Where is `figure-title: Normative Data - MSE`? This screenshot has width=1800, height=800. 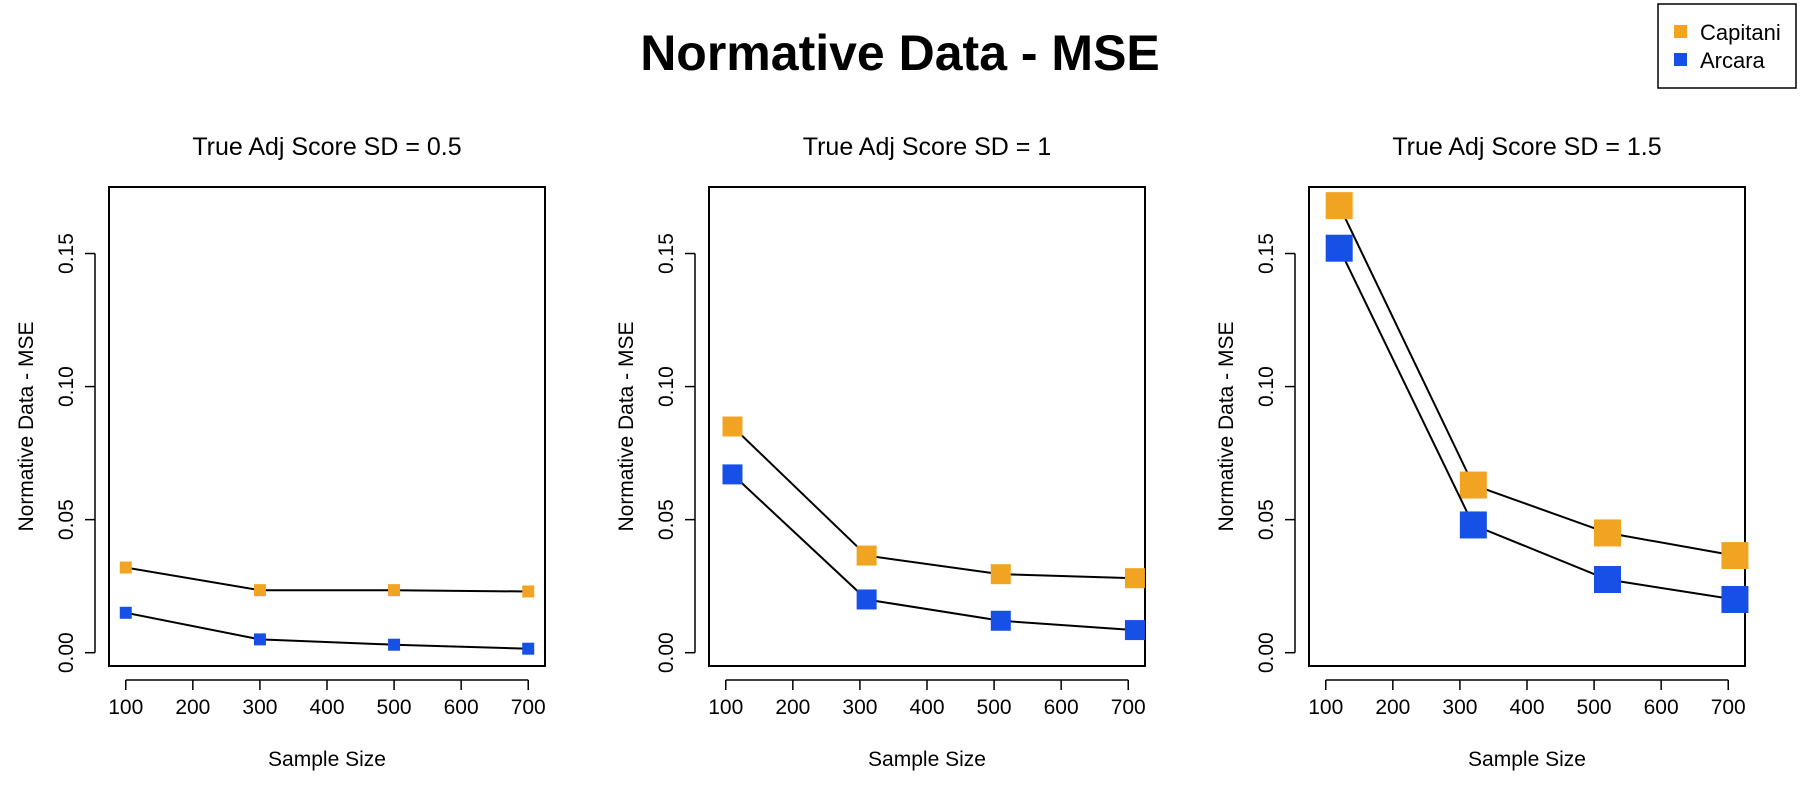
figure-title: Normative Data - MSE is located at coordinates (900, 53).